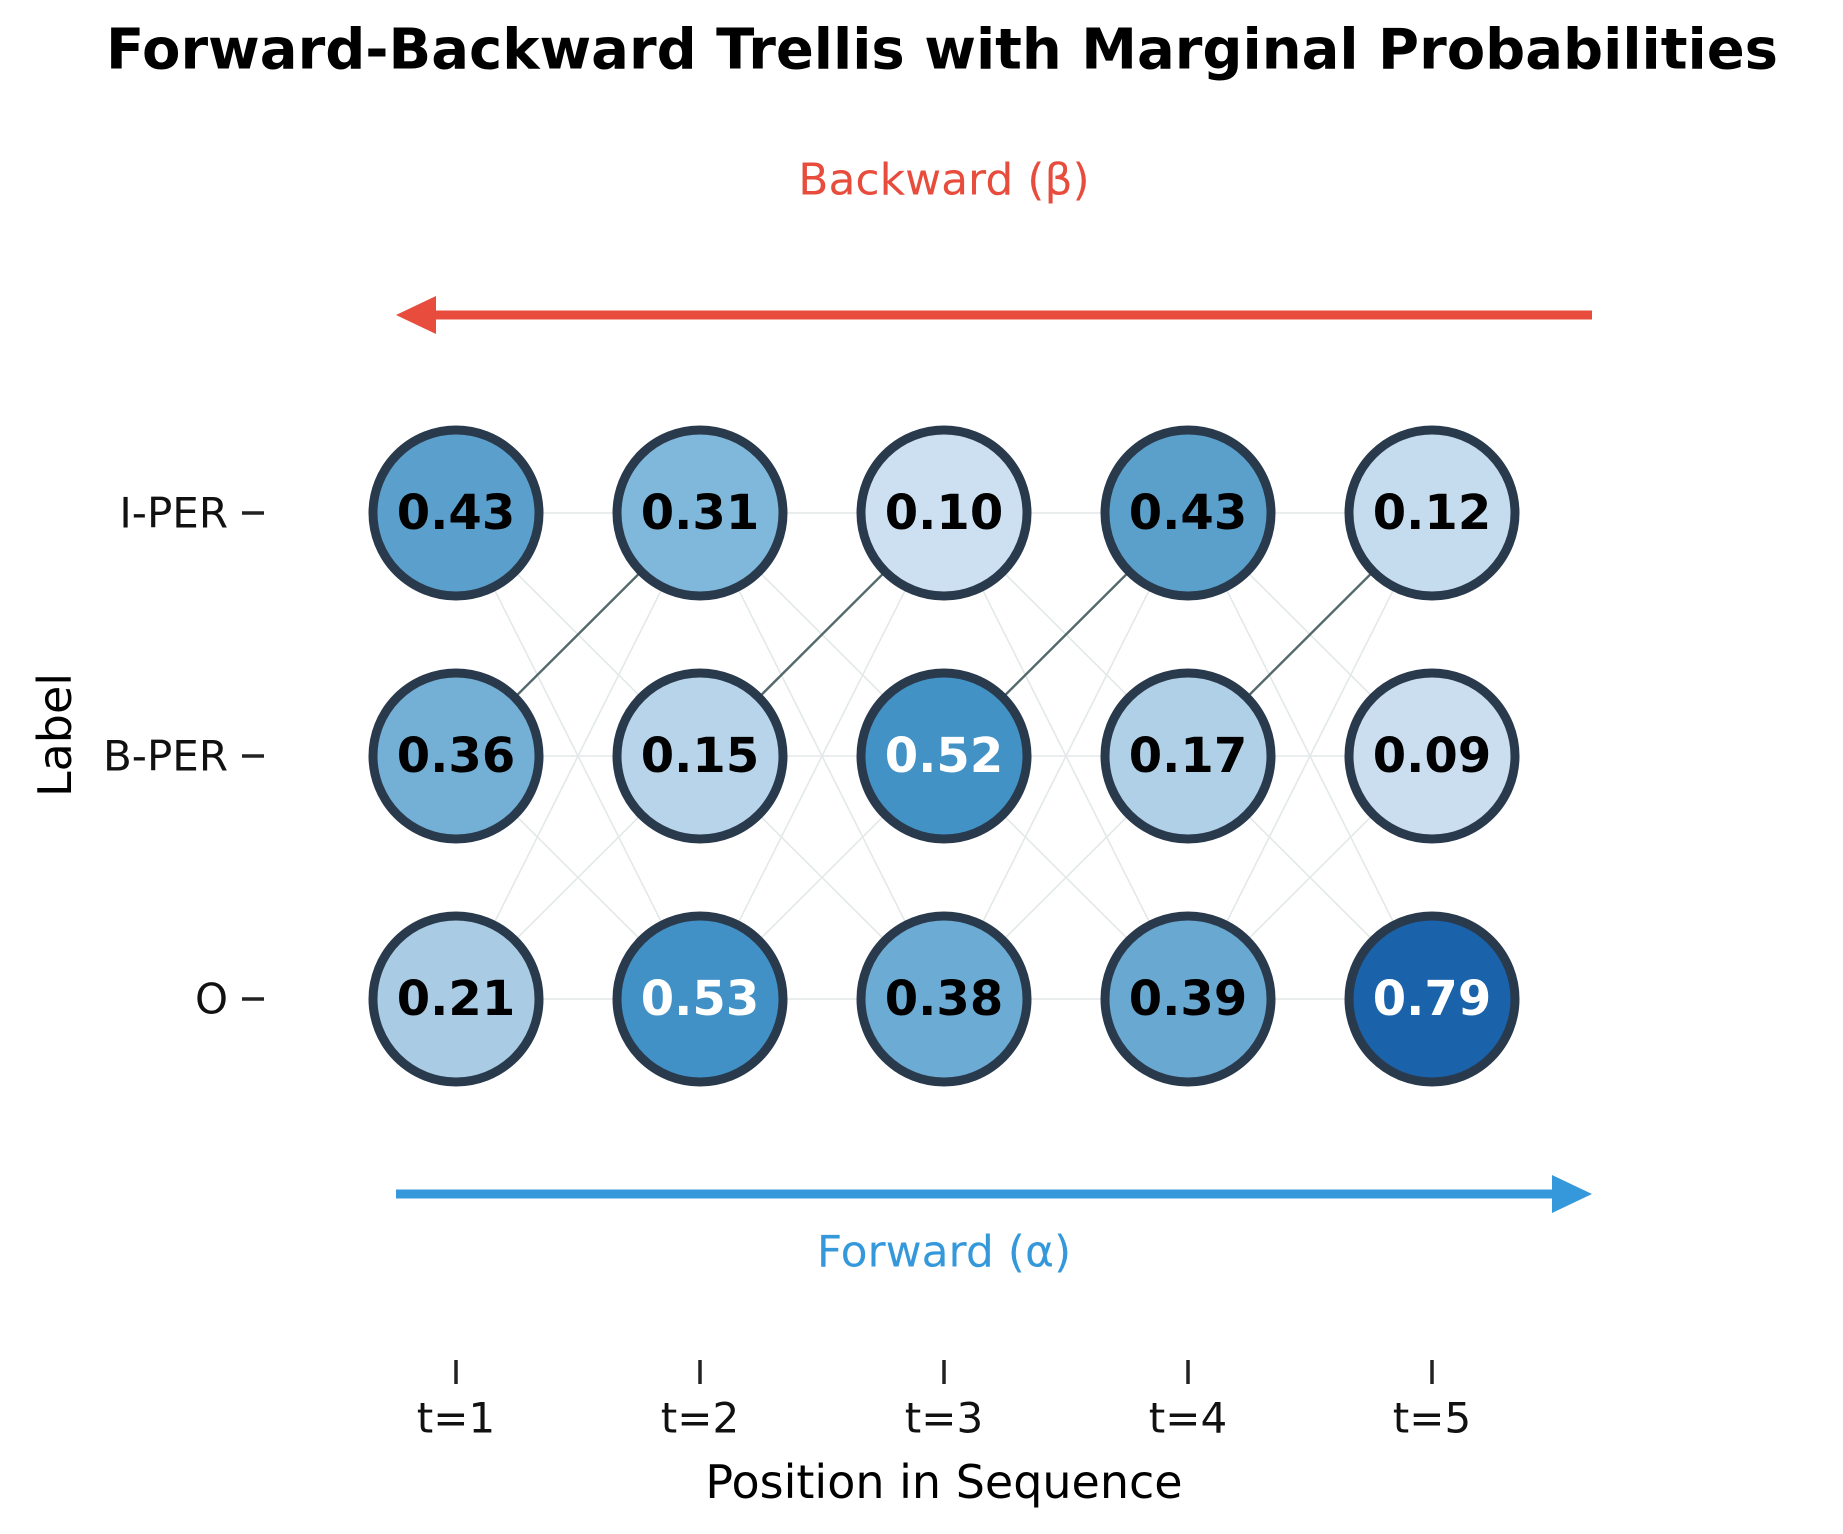 This screenshot has width=1843, height=1534. What do you see at coordinates (1572, 1194) in the screenshot?
I see `forward-arrowhead-icon` at bounding box center [1572, 1194].